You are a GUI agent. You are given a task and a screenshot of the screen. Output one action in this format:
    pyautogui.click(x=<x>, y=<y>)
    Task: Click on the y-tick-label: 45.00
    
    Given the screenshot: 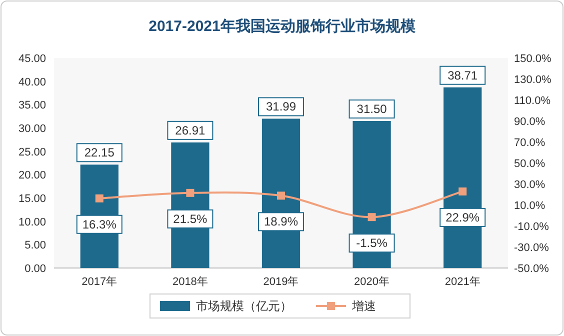 What is the action you would take?
    pyautogui.click(x=32, y=59)
    